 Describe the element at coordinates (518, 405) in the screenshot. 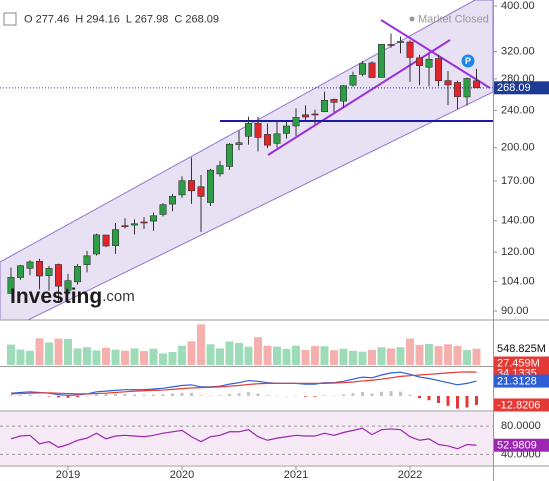

I see `value-tag-label: -12.8206` at that location.